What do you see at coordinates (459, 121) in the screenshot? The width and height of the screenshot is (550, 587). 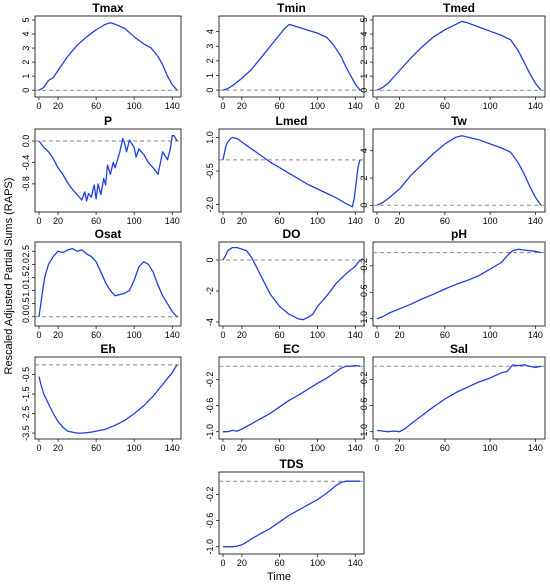 I see `panel-title: Tw` at bounding box center [459, 121].